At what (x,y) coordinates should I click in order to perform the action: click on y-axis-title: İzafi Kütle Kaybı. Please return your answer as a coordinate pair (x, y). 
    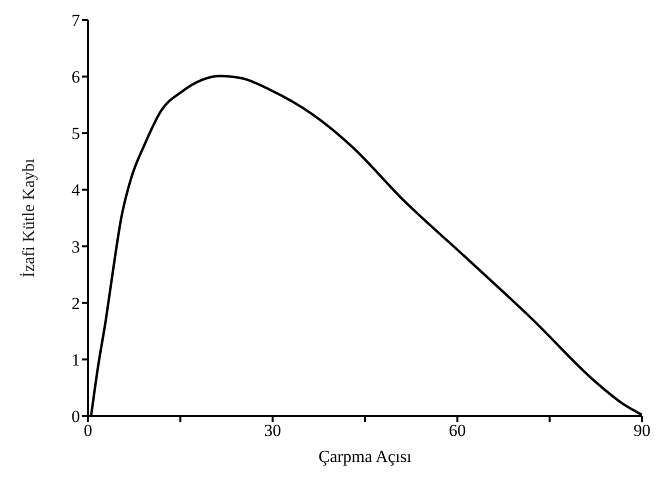
    Looking at the image, I should click on (28, 218).